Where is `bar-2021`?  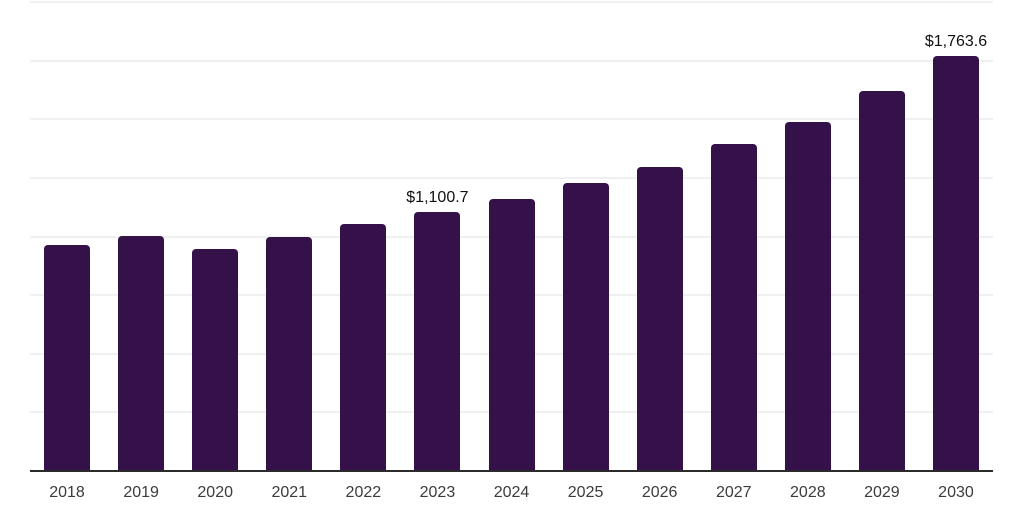
bar-2021 is located at coordinates (289, 353).